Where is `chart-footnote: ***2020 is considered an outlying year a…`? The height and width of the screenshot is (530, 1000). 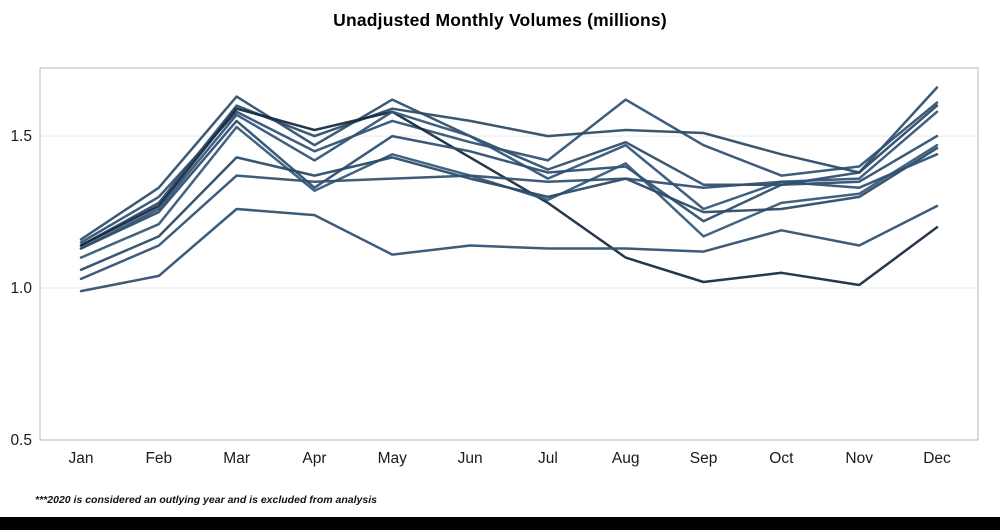 chart-footnote: ***2020 is considered an outlying year a… is located at coordinates (206, 500).